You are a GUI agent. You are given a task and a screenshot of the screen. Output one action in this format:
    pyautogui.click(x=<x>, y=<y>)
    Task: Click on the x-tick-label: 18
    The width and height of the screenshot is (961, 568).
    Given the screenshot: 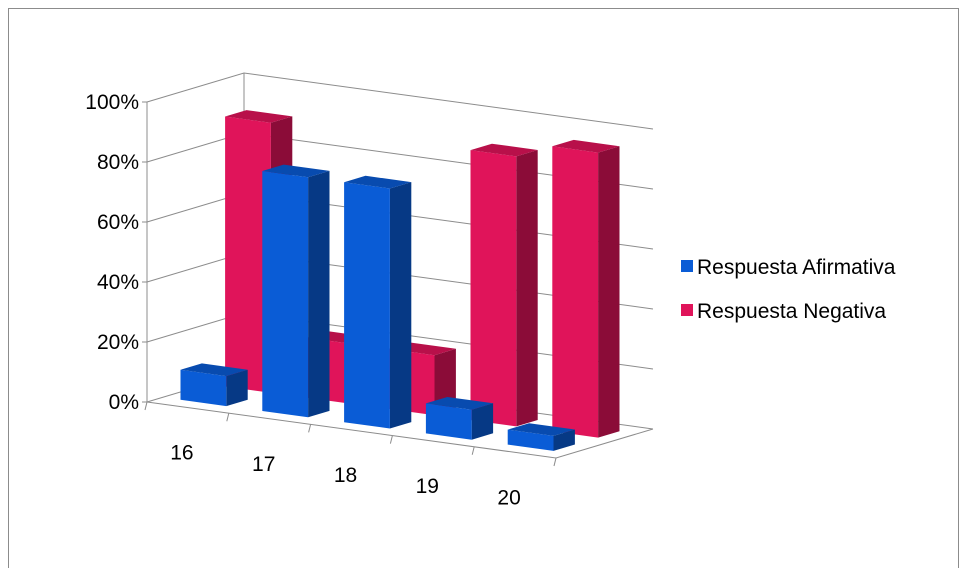 What is the action you would take?
    pyautogui.click(x=345, y=475)
    